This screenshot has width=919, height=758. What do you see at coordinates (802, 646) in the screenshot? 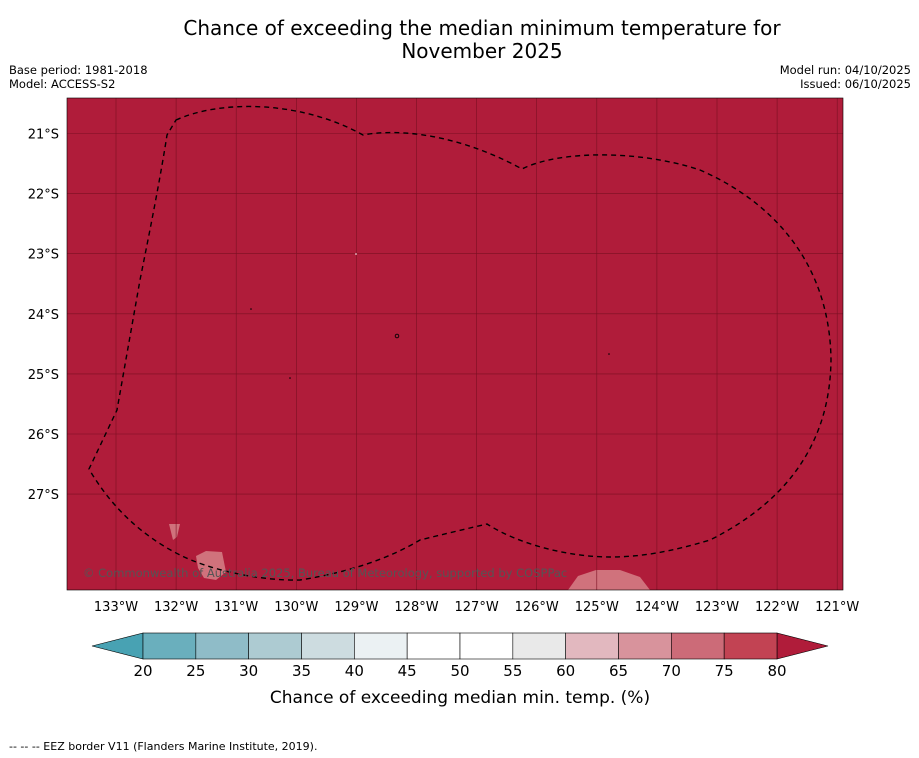
I see `colorbar-high-extension` at bounding box center [802, 646].